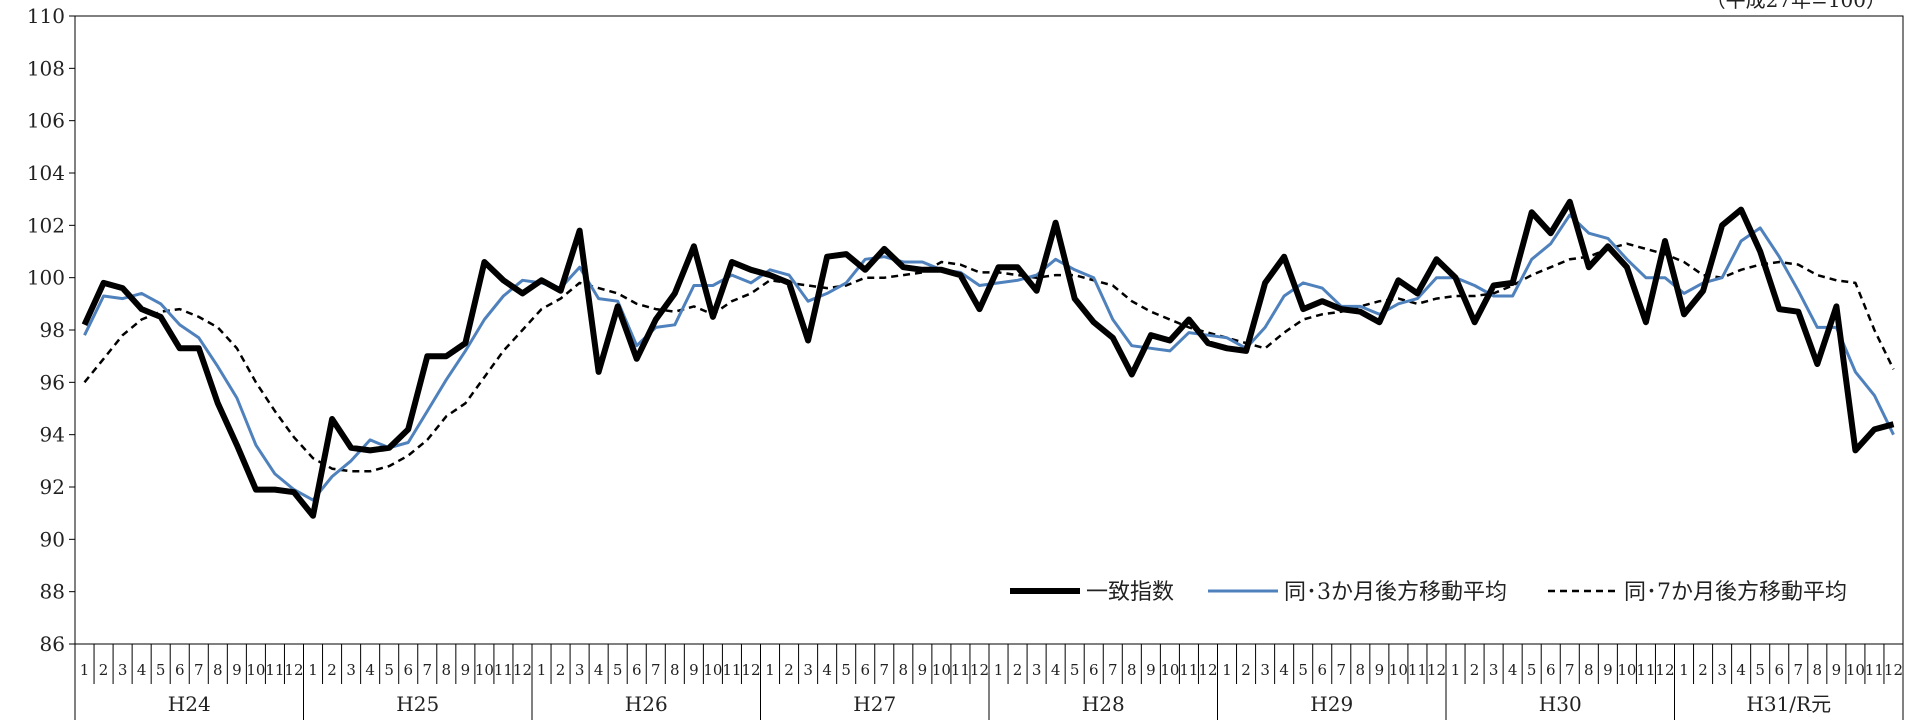  Describe the element at coordinates (1788, 704) in the screenshot. I see `year-tick-label: H31/R元` at that location.